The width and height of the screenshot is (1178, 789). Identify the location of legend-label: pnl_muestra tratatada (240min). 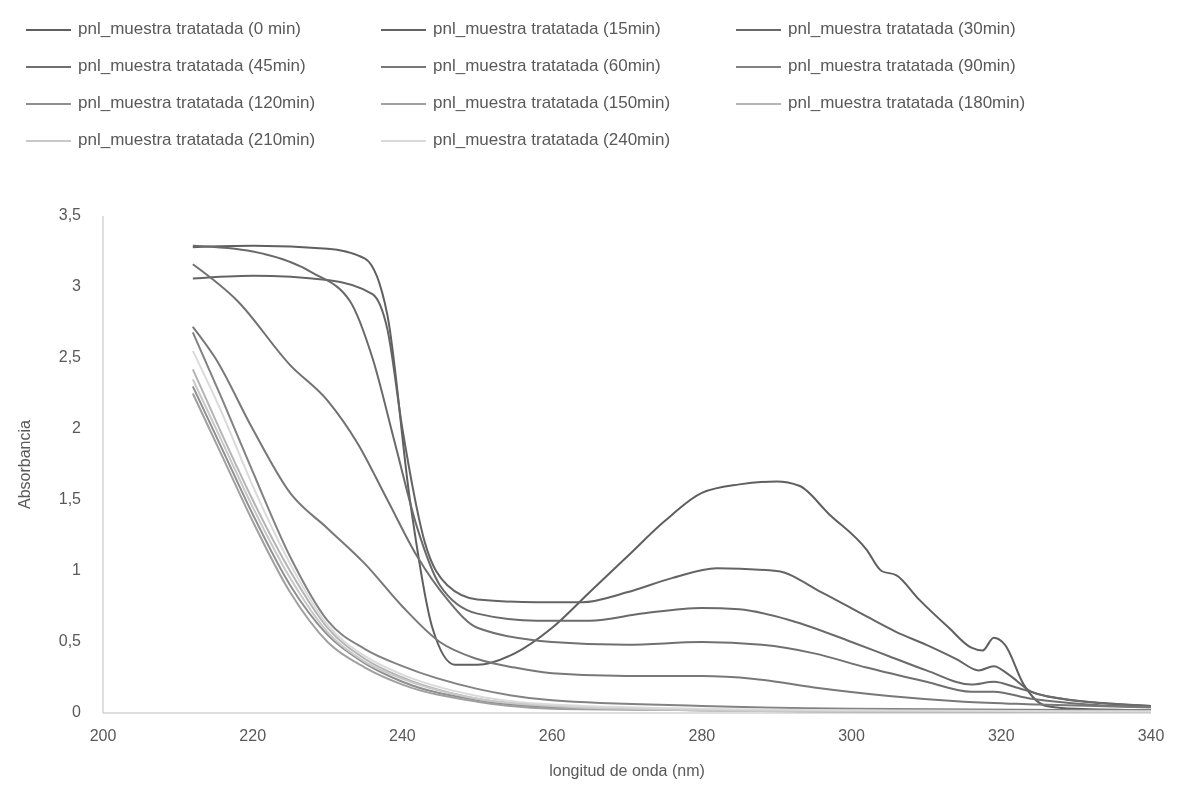
(552, 140).